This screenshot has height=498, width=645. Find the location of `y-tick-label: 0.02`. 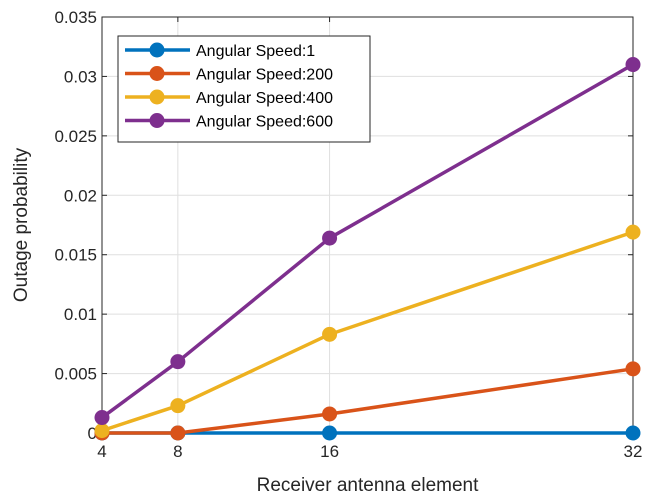

y-tick-label: 0.02 is located at coordinates (80, 195).